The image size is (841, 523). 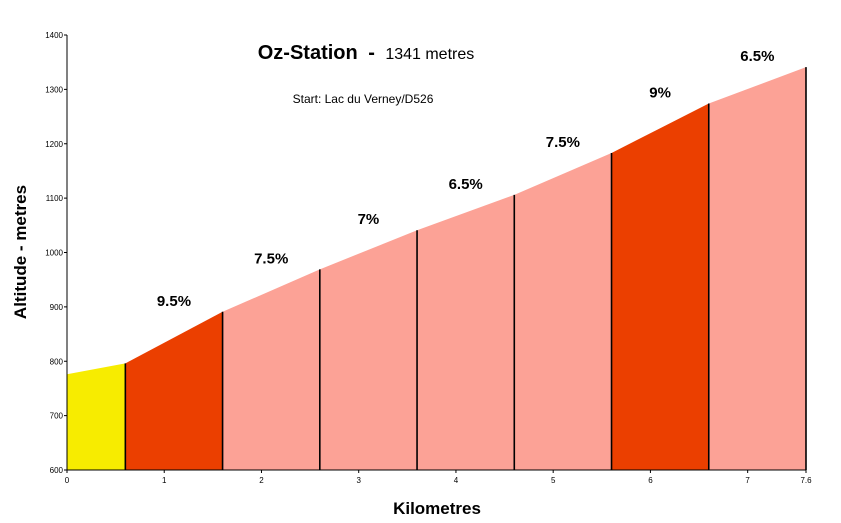 I want to click on x-tick-label: 4, so click(x=456, y=480).